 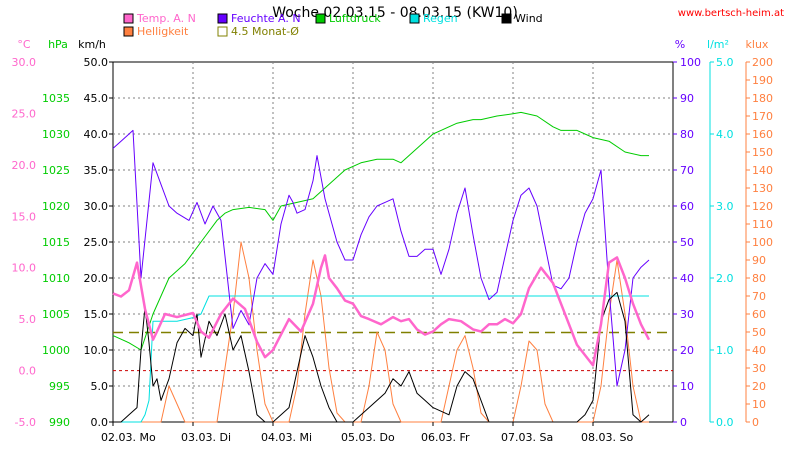 What do you see at coordinates (100, 386) in the screenshot?
I see `wind-tick-label: 5.0` at bounding box center [100, 386].